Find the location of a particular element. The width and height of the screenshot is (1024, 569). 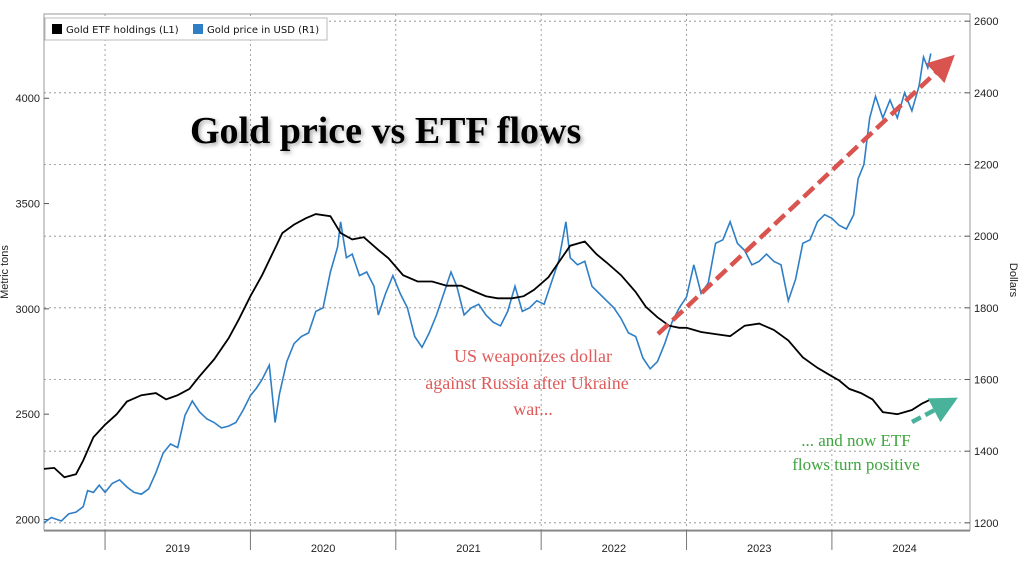

x-tick-label: 2021 is located at coordinates (468, 549).